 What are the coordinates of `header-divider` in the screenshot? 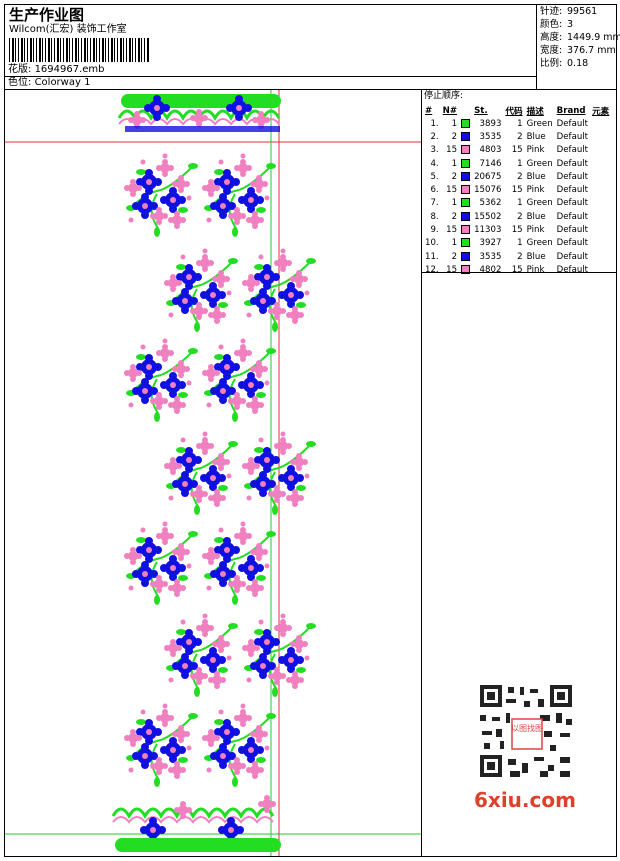 It's located at (270, 76).